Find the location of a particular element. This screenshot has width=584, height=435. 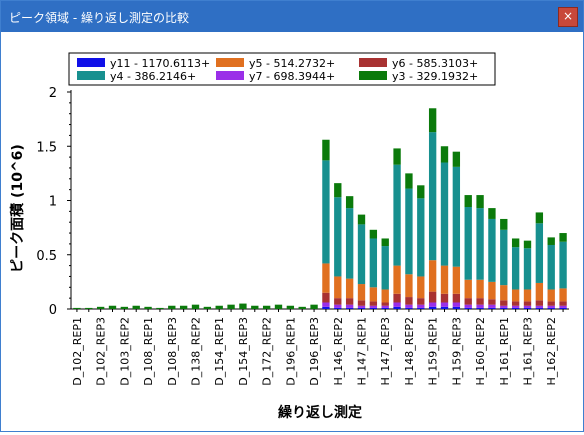

y-axis-title: ピーク面積 (10^6) is located at coordinates (17, 208).